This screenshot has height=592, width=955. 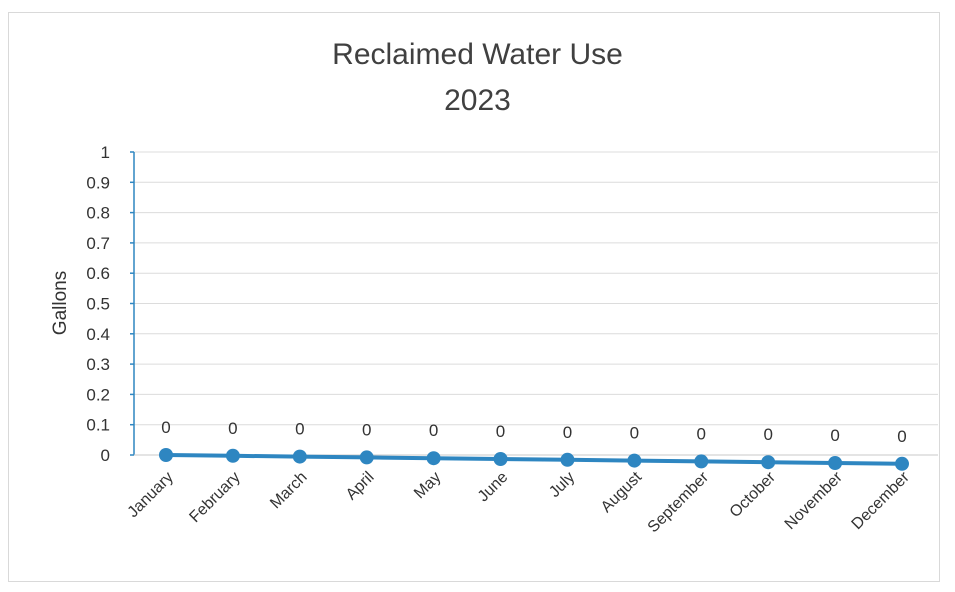 I want to click on x-tick-label: October, so click(x=753, y=494).